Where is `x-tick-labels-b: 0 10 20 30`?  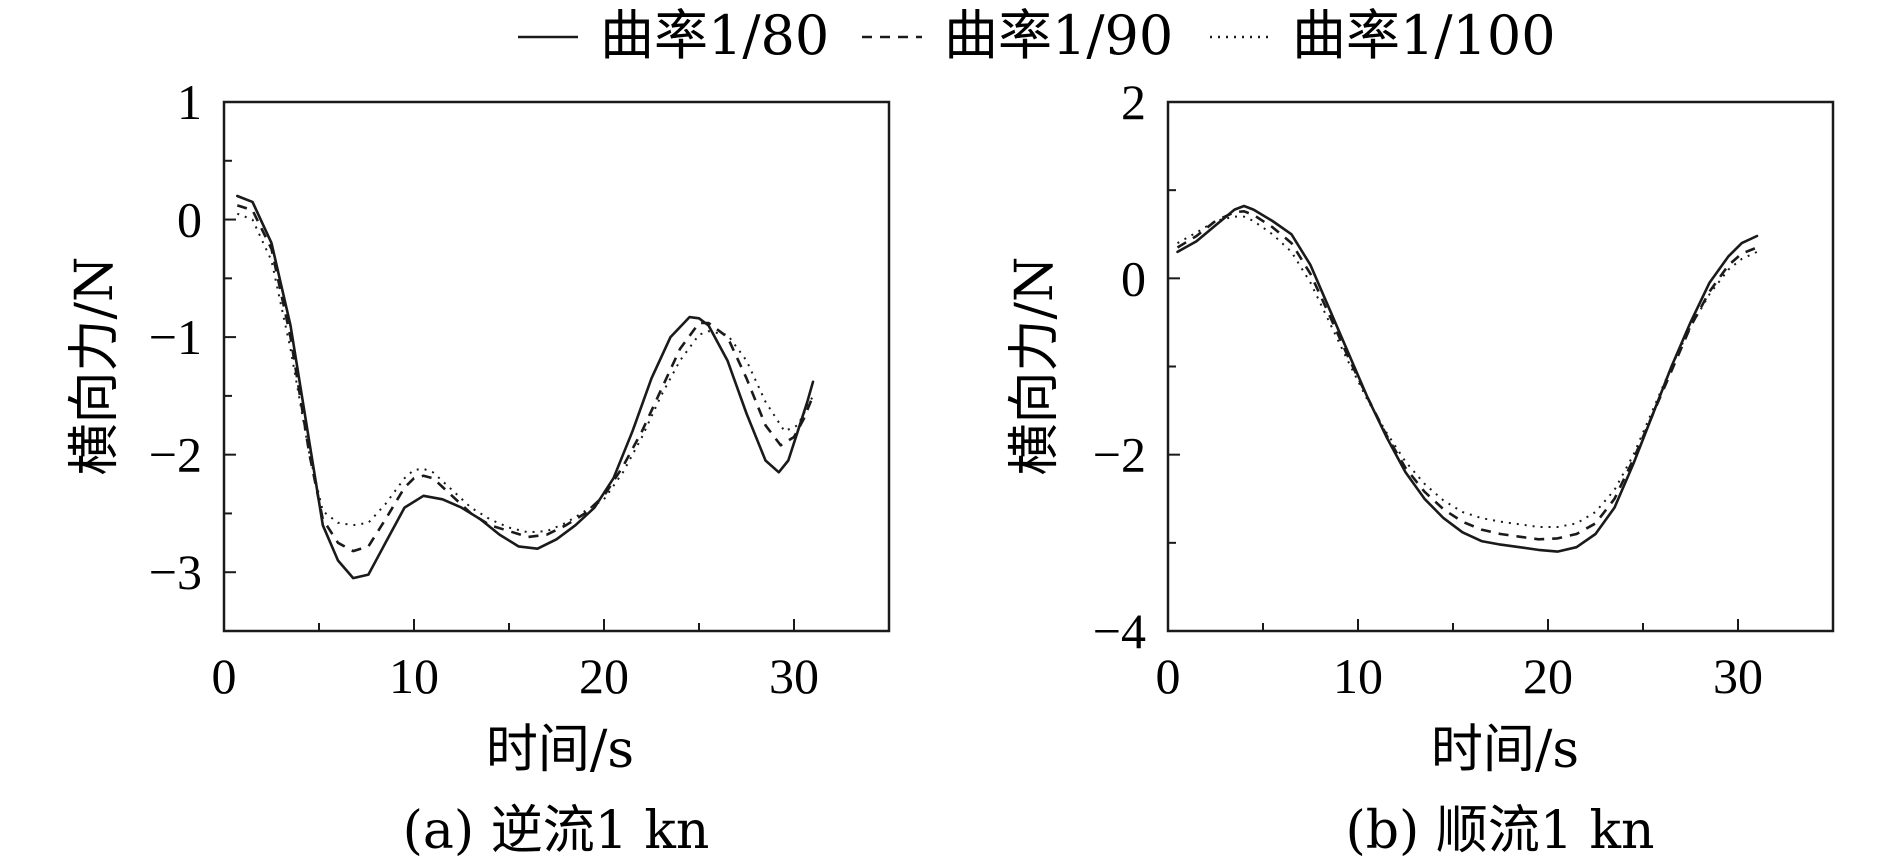
x-tick-labels-b: 0 10 20 30 is located at coordinates (1460, 676).